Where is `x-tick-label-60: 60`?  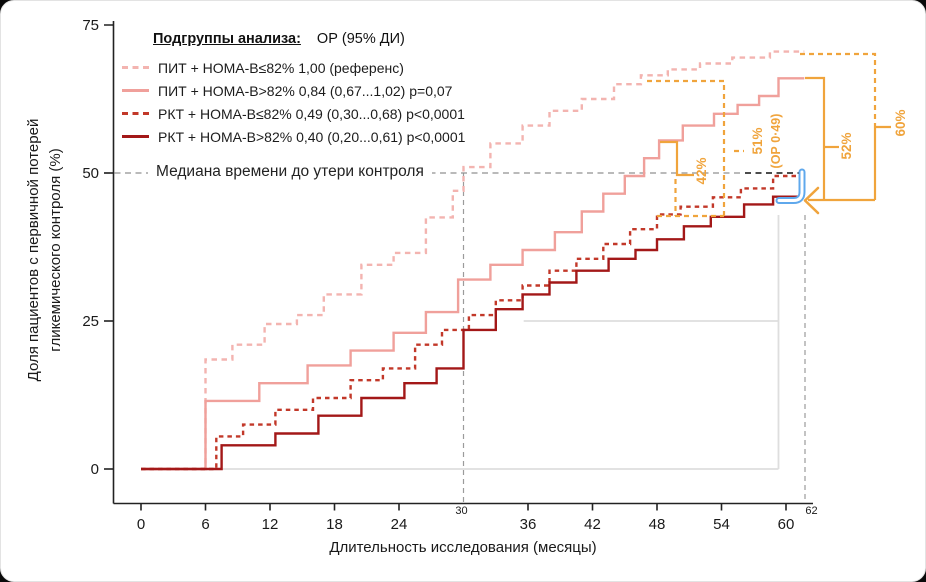
x-tick-label-60: 60 is located at coordinates (786, 524).